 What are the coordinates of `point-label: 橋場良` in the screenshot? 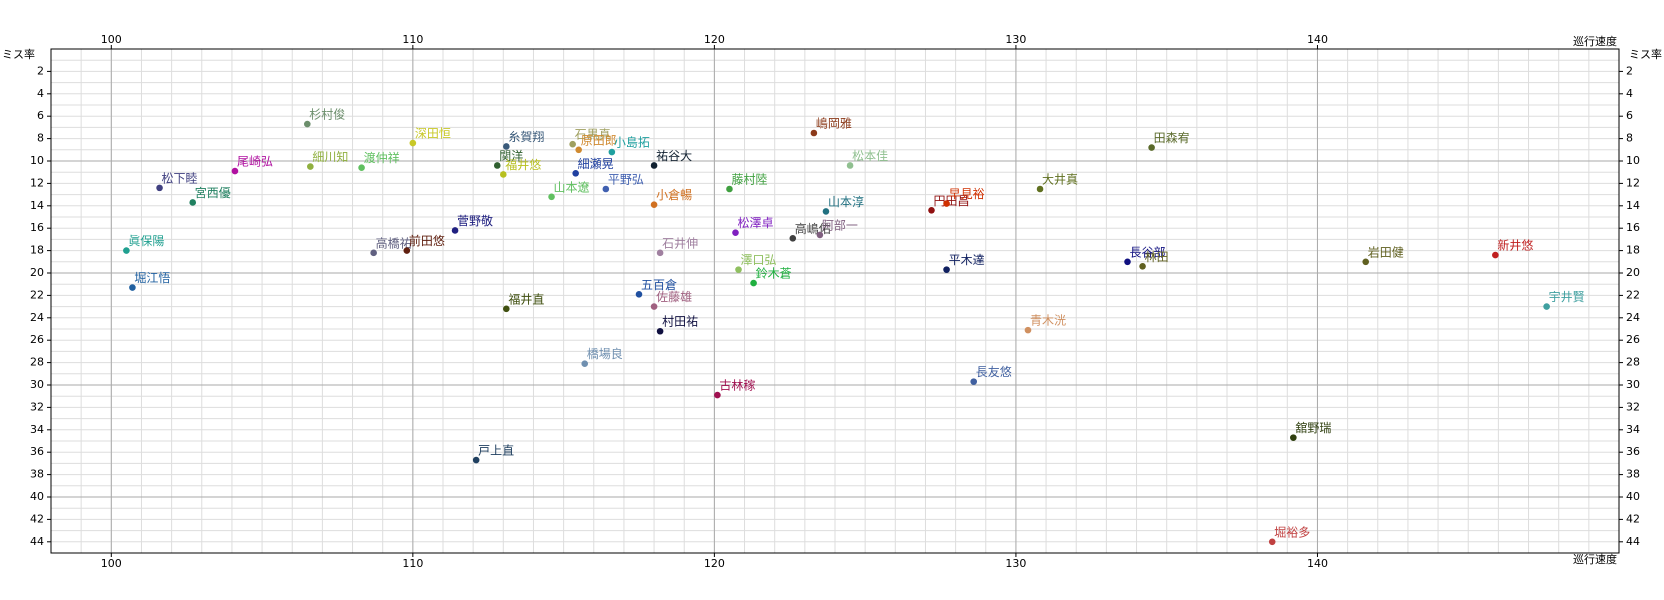 It's located at (605, 353).